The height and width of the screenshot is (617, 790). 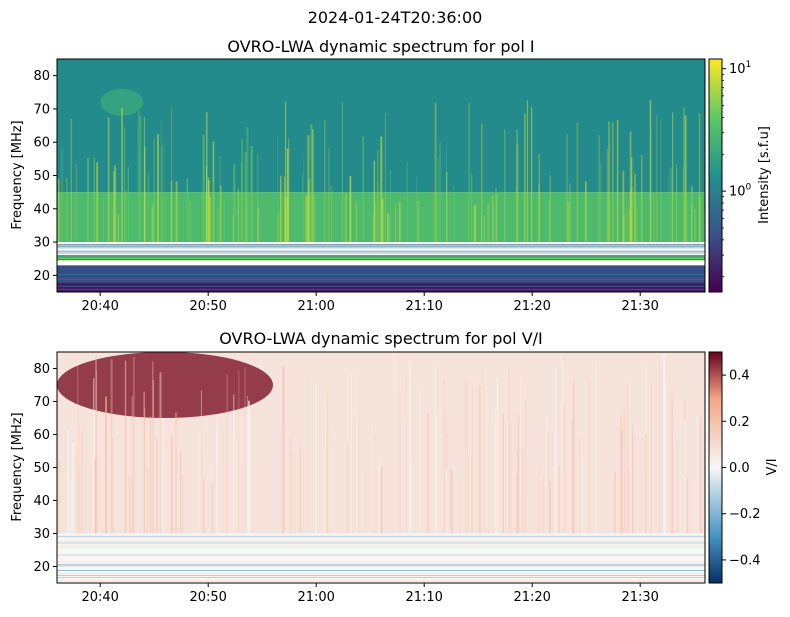 I want to click on colorbar-tick-label: 0.0, so click(x=739, y=468).